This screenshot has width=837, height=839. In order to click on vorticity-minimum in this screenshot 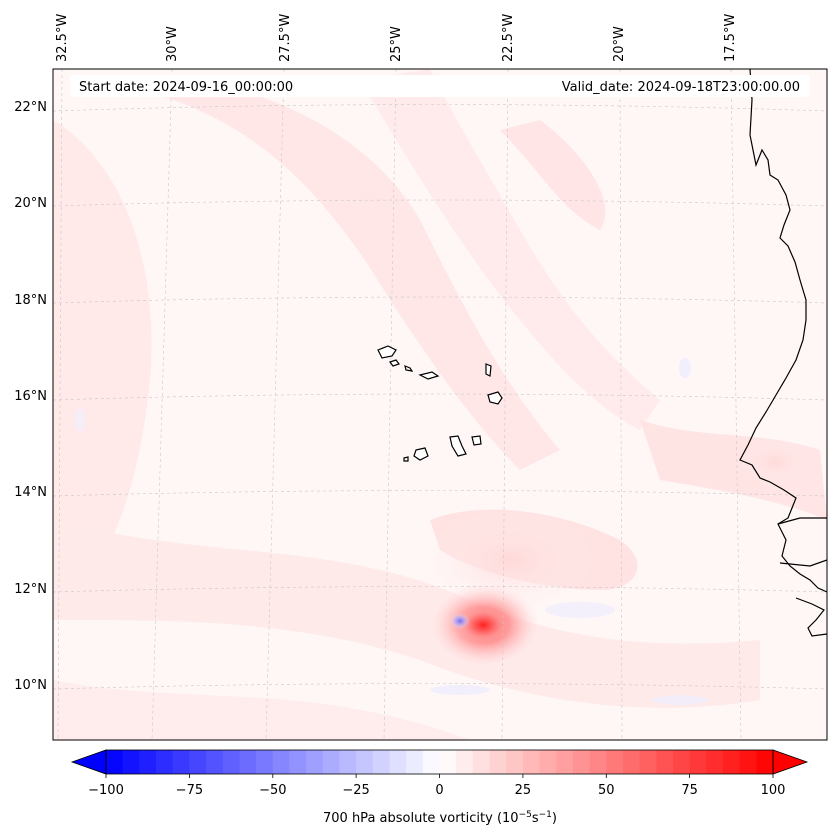, I will do `click(460, 621)`.